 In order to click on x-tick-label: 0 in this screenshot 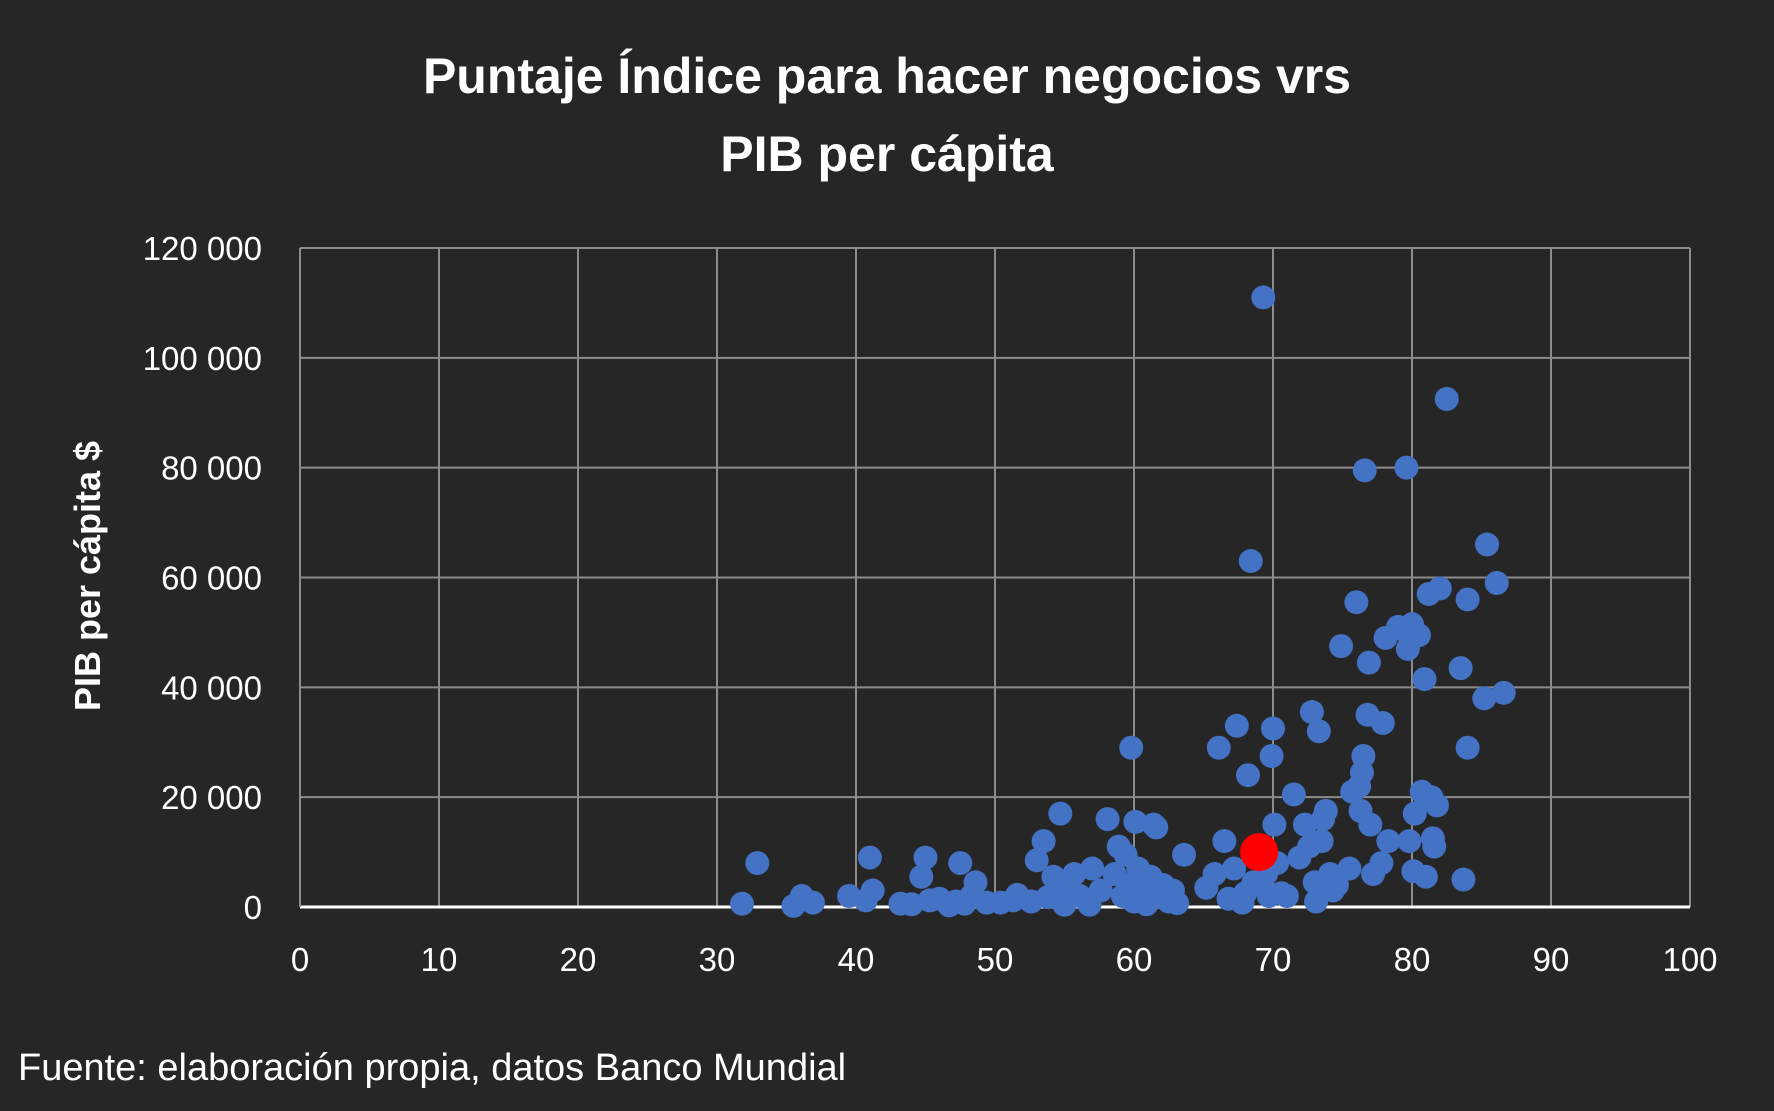, I will do `click(300, 959)`.